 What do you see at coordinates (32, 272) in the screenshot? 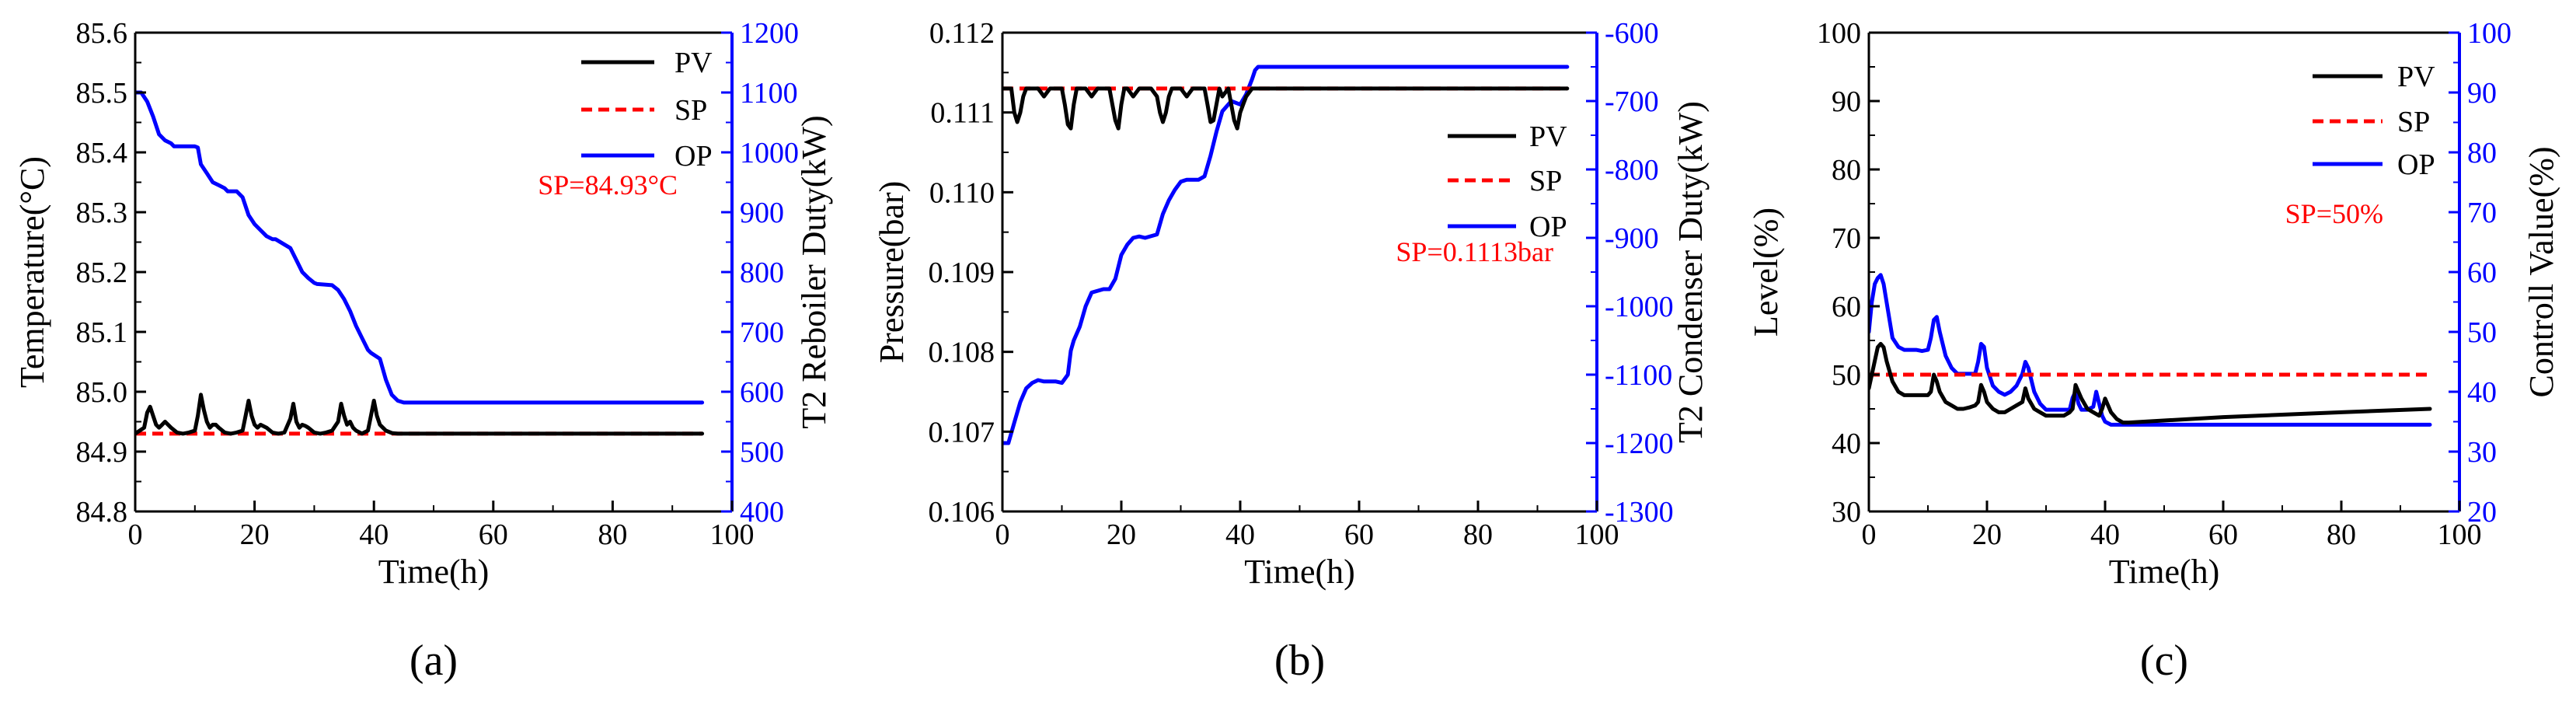
I see `y-axis-title: Temperature(°C)` at bounding box center [32, 272].